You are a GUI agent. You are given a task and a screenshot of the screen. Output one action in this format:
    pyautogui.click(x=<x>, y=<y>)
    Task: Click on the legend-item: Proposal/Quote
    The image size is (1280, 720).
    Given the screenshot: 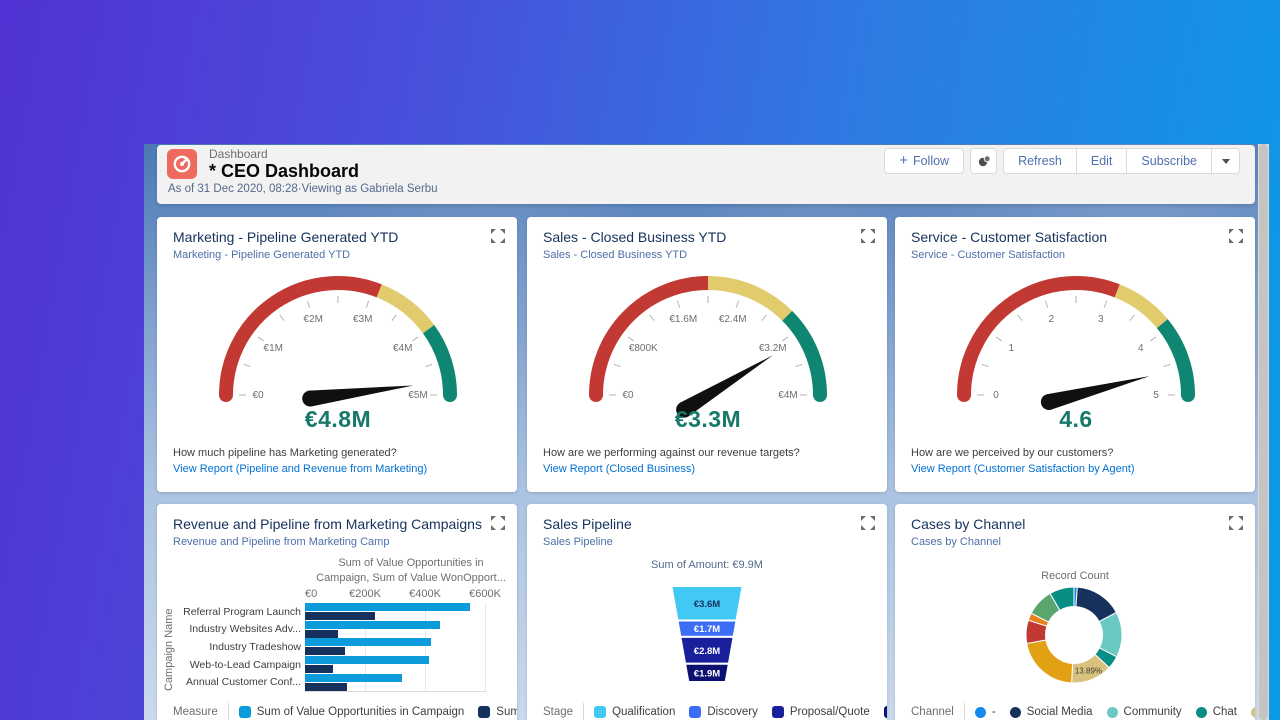 What is the action you would take?
    pyautogui.click(x=820, y=712)
    